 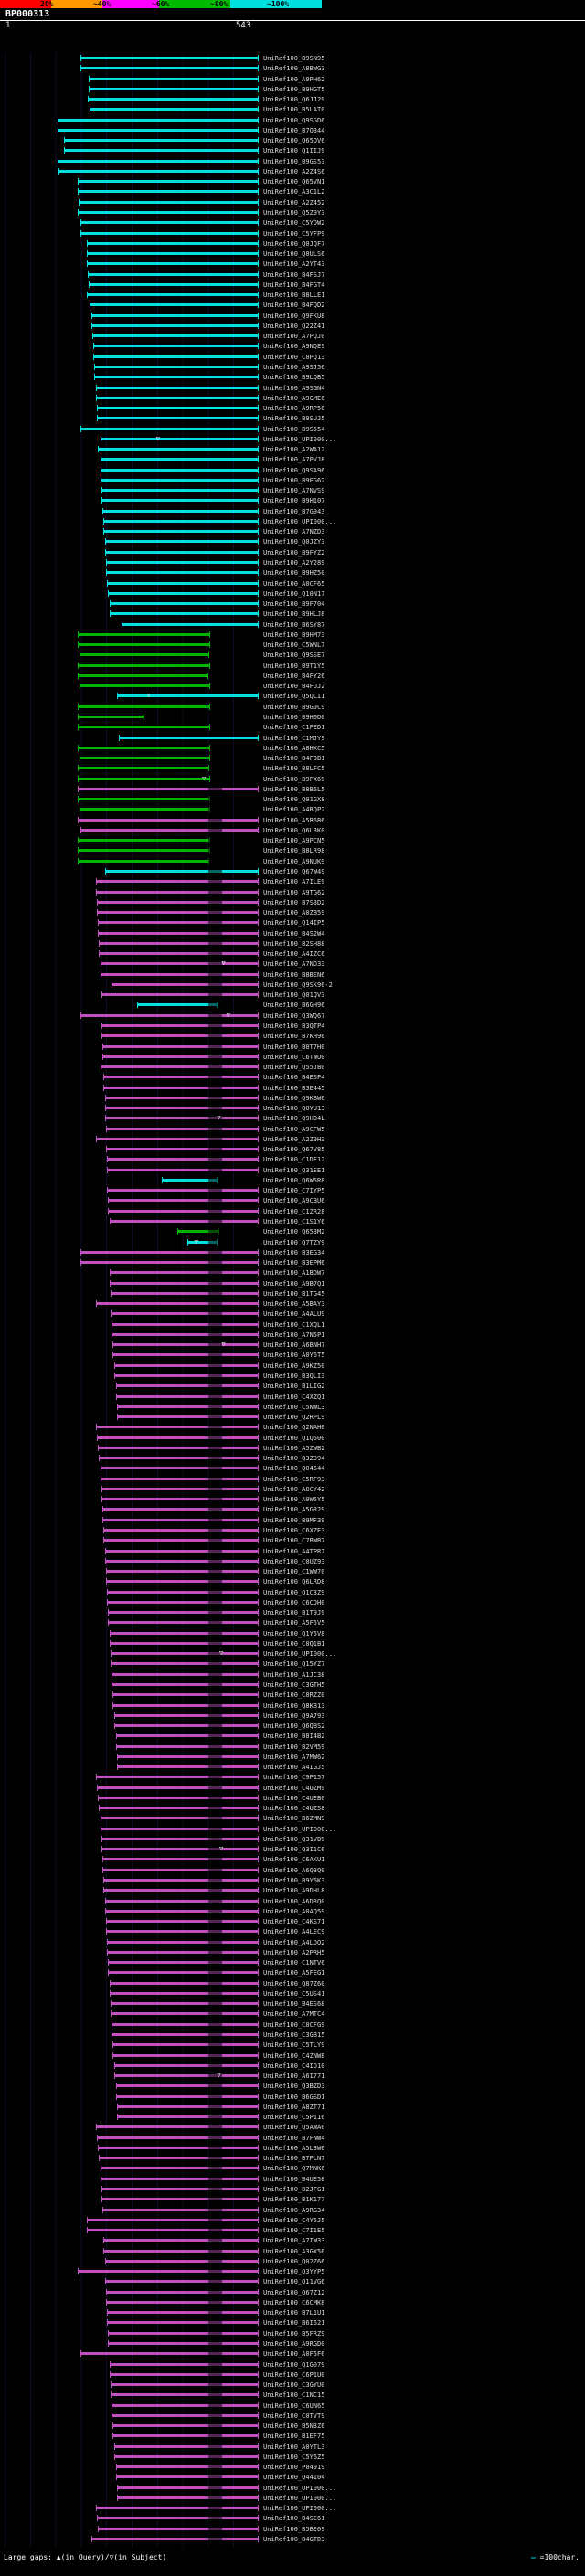 I want to click on subject-label: UniRef100_B4ES68, so click(x=294, y=2004).